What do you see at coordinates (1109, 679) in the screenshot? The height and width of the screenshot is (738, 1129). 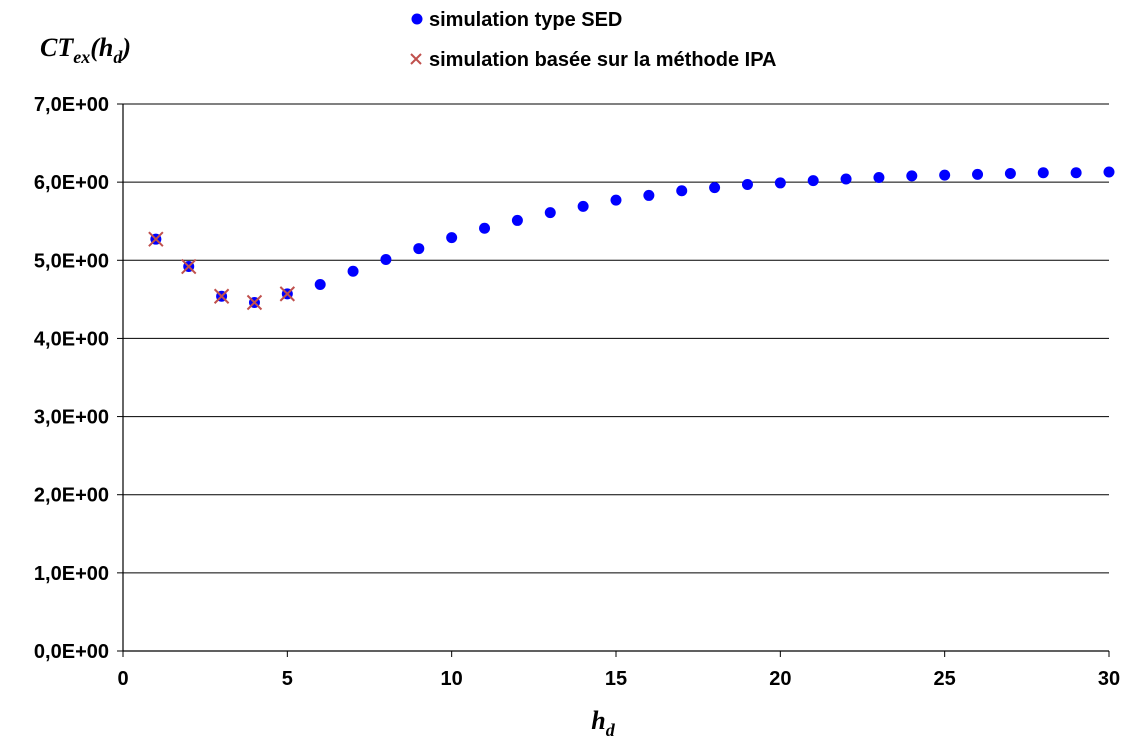 I see `x-tick-label: 30` at bounding box center [1109, 679].